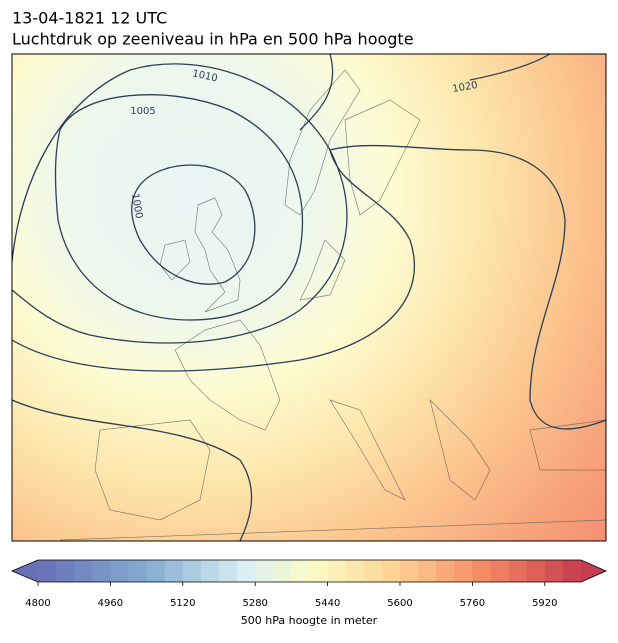 This screenshot has width=618, height=643. I want to click on colorbar-tick-label: 5920, so click(544, 603).